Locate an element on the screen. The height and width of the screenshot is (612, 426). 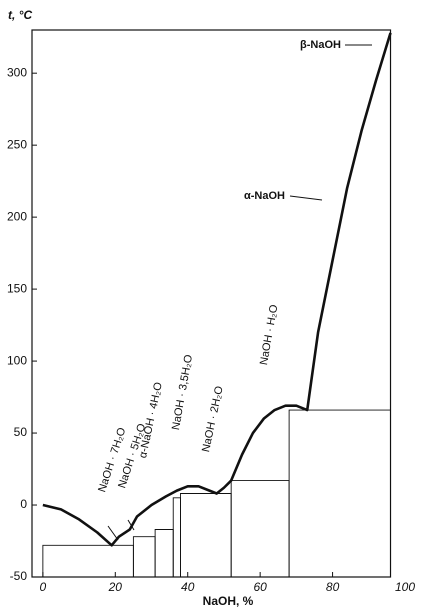
x-tick-label: 0 is located at coordinates (43, 587).